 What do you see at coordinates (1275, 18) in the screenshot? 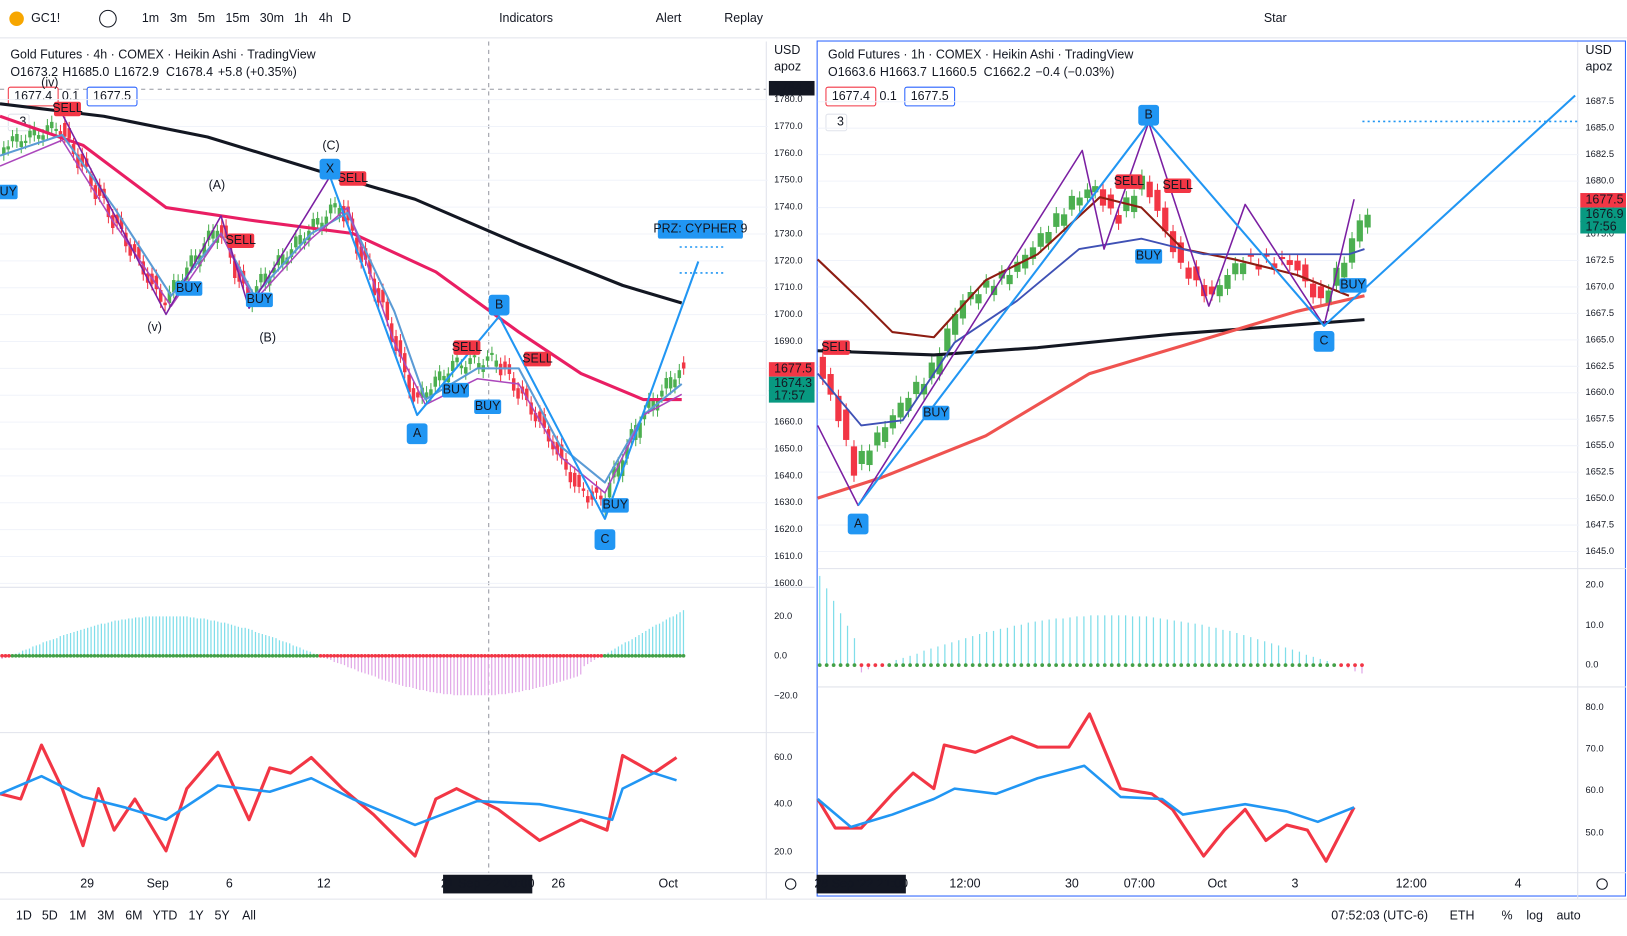
I see `layout-name: Star` at bounding box center [1275, 18].